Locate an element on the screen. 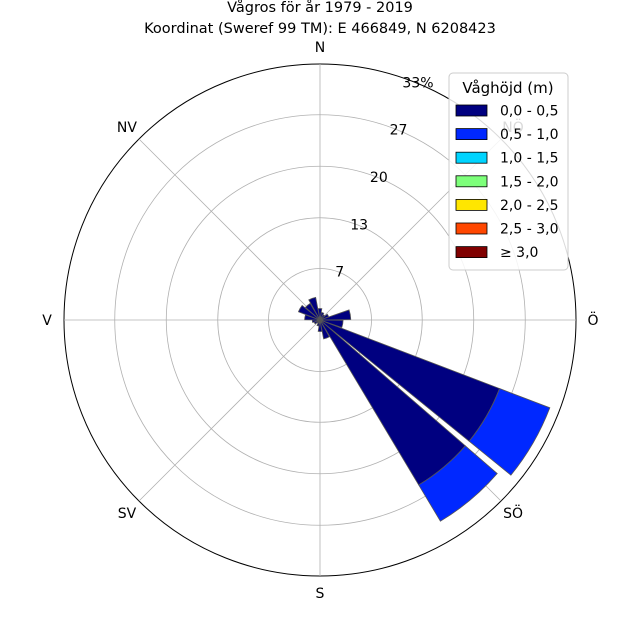  direction-label: Ö is located at coordinates (592, 320).